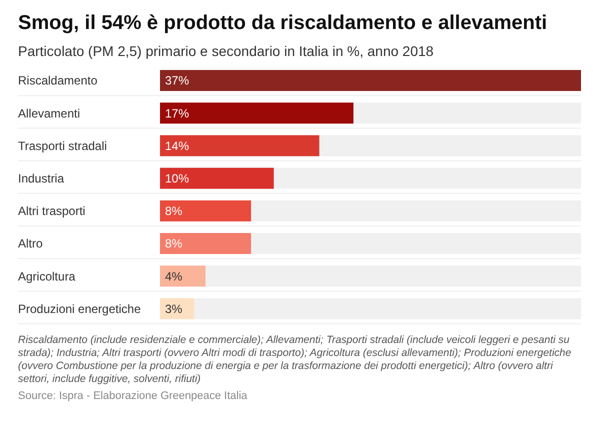 This screenshot has height=443, width=593. What do you see at coordinates (174, 309) in the screenshot?
I see `data-label: 3%` at bounding box center [174, 309].